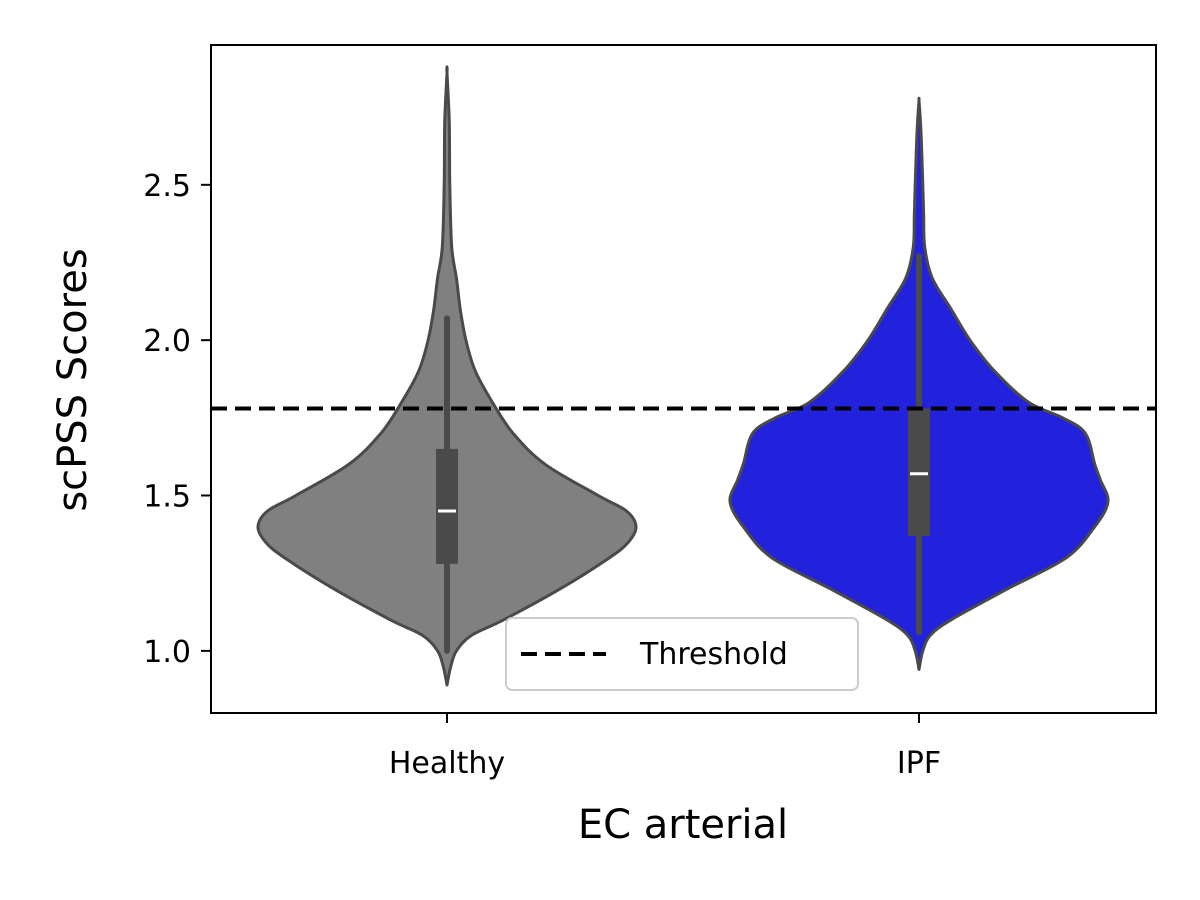  I want to click on y-axis: 1.0 1.5 2.0 2.5, so click(177, 419).